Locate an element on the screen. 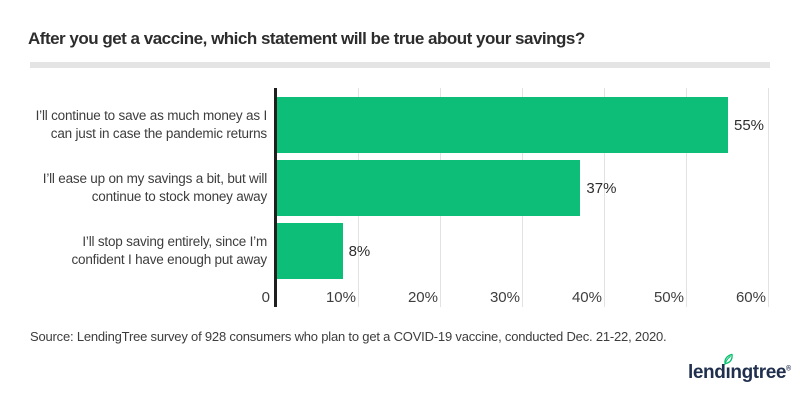 The height and width of the screenshot is (404, 800). x-axis-tick: 0 is located at coordinates (265, 297).